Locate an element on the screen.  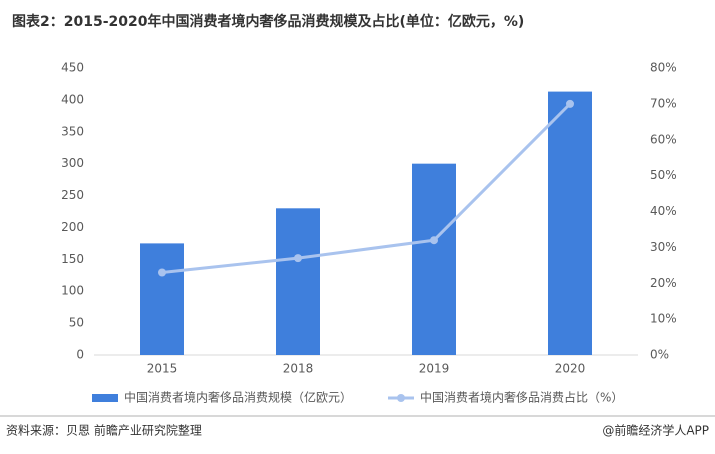
y-tick-label: 150 is located at coordinates (72, 259).